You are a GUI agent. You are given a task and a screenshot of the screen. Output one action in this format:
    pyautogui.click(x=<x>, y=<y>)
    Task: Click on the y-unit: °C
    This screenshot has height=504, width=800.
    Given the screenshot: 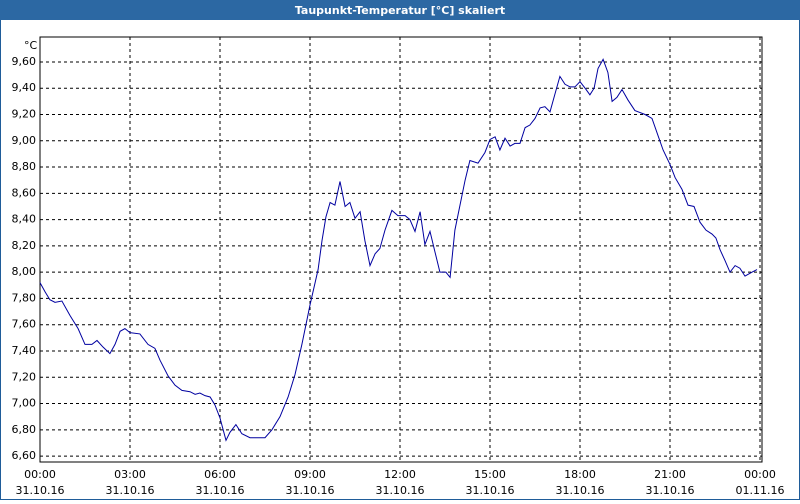 What is the action you would take?
    pyautogui.click(x=31, y=45)
    